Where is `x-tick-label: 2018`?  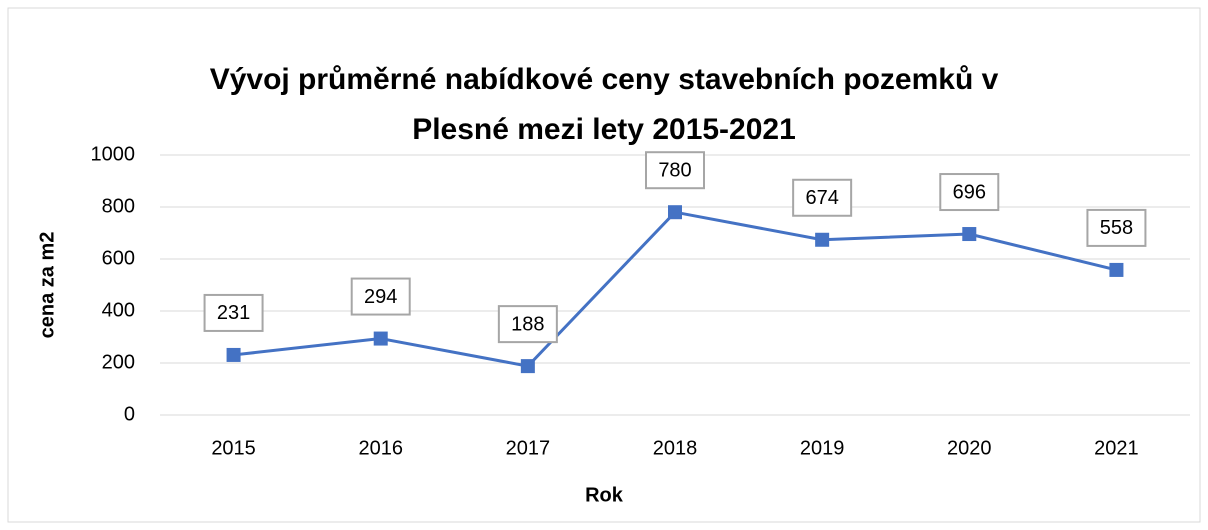
x-tick-label: 2018 is located at coordinates (675, 448).